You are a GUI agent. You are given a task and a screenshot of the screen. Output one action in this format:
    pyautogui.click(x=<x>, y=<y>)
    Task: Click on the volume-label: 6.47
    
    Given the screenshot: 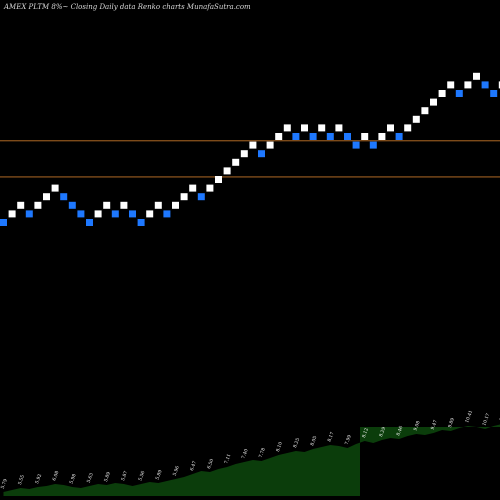 What is the action you would take?
    pyautogui.click(x=193, y=466)
    